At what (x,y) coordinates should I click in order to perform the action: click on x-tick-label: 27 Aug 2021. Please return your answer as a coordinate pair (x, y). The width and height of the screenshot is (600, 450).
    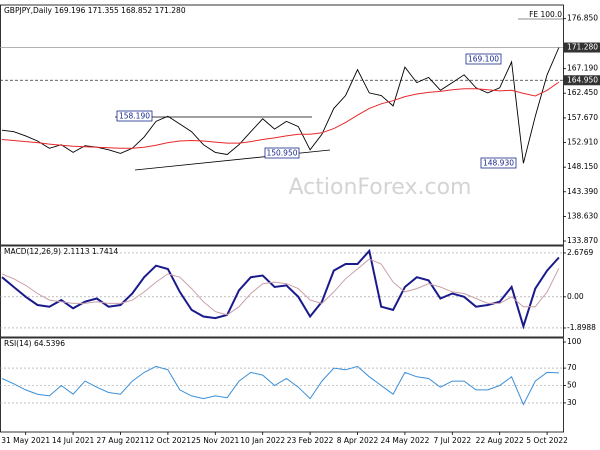
    Looking at the image, I should click on (120, 440).